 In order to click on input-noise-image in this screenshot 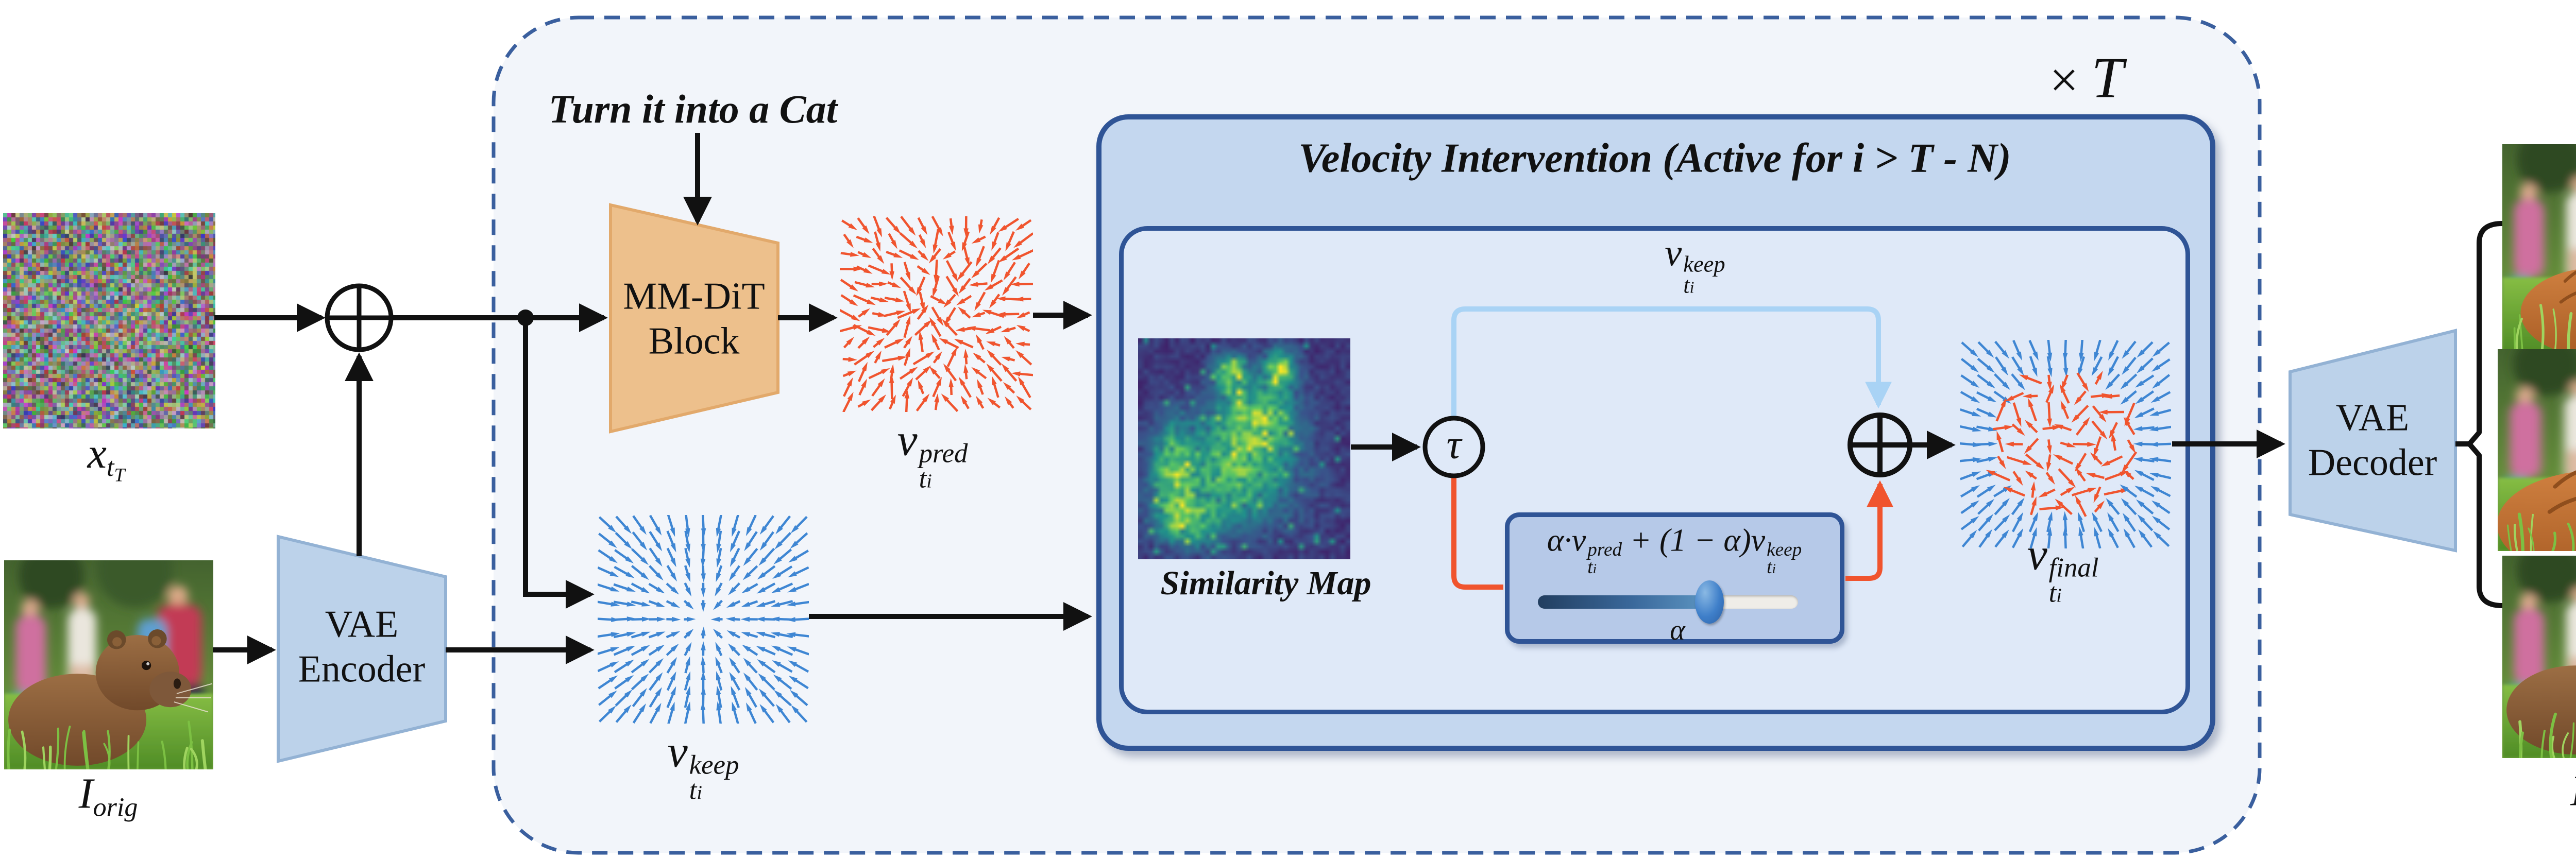, I will do `click(109, 320)`.